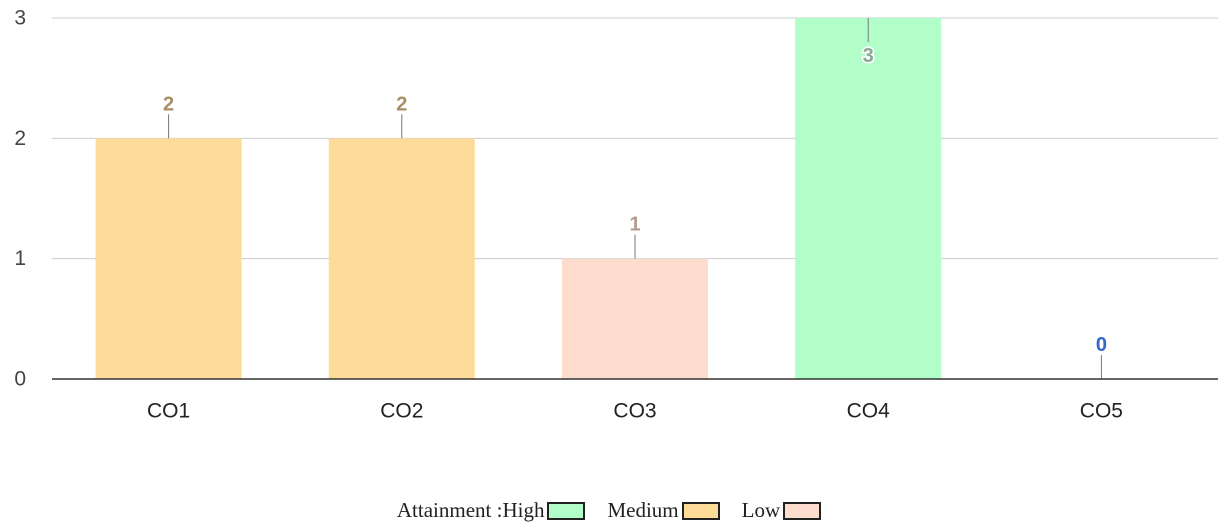 The height and width of the screenshot is (531, 1218). Describe the element at coordinates (1101, 345) in the screenshot. I see `data-label-co5: 0` at that location.